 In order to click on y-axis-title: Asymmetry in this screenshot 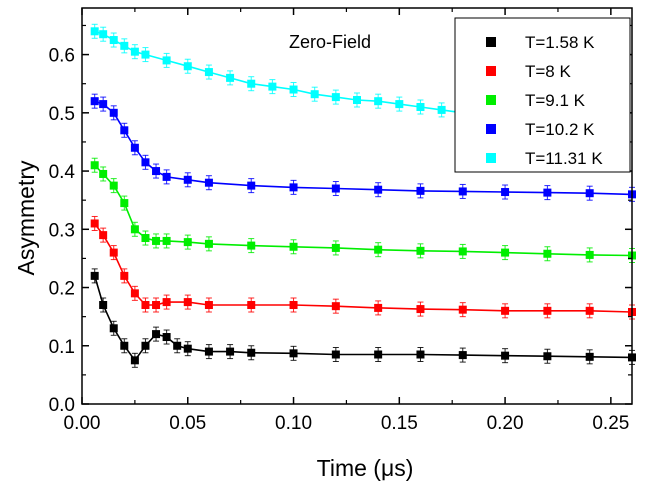, I will do `click(26, 218)`.